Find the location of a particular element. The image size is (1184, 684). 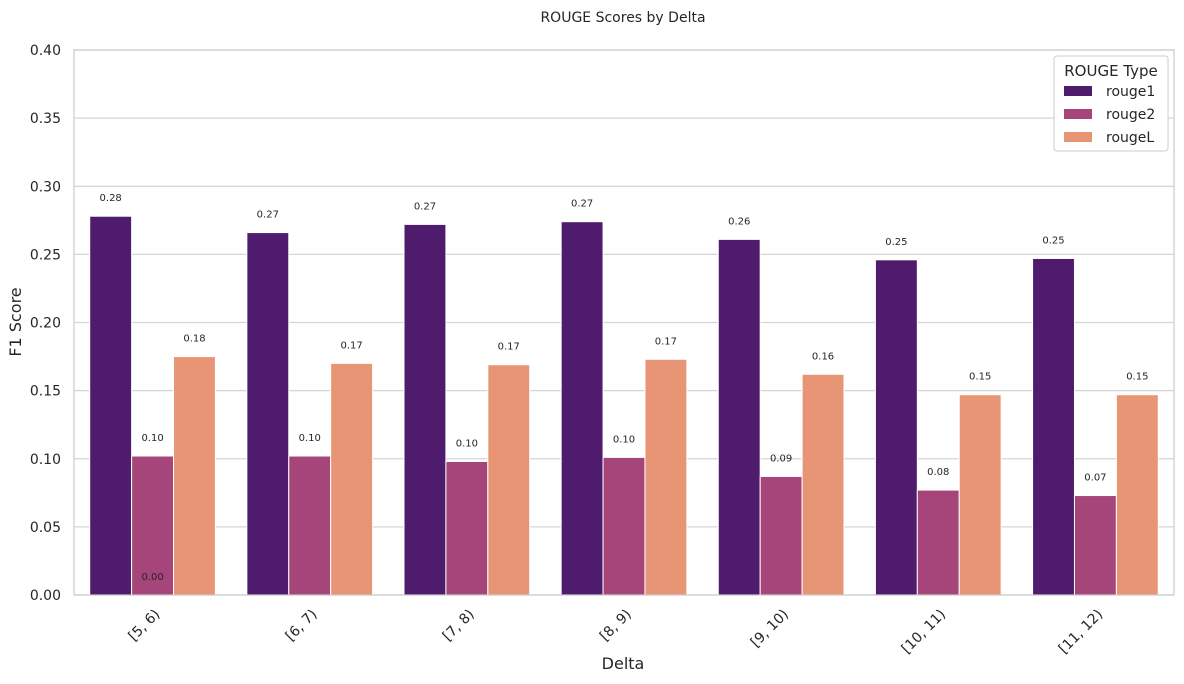

legend-items: rouge1 rouge2 rougeL is located at coordinates (1109, 115).